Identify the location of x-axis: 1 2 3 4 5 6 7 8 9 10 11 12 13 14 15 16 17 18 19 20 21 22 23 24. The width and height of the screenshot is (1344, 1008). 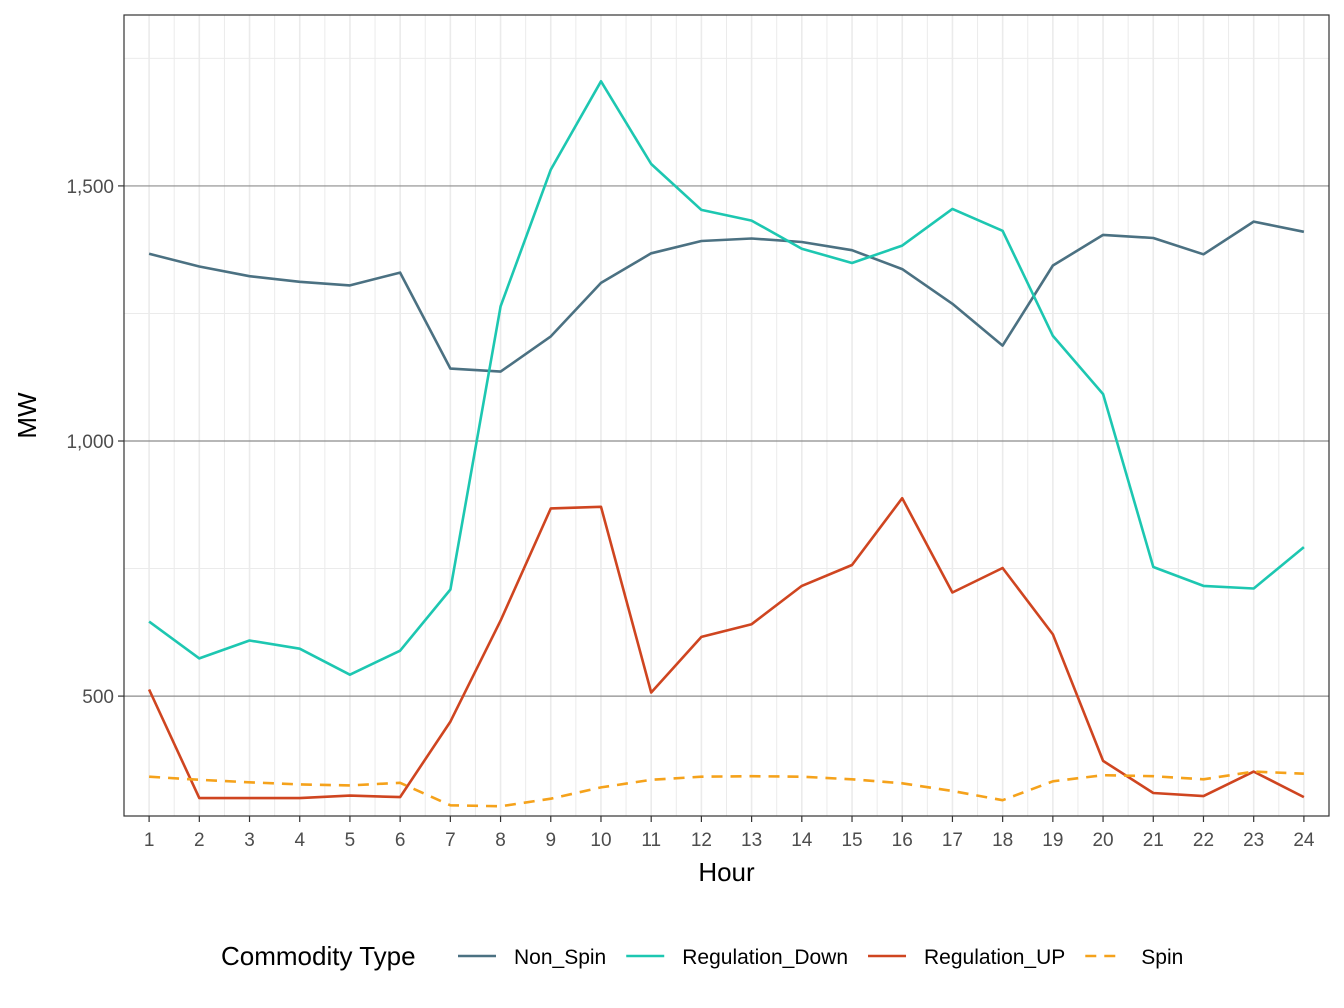
(729, 833).